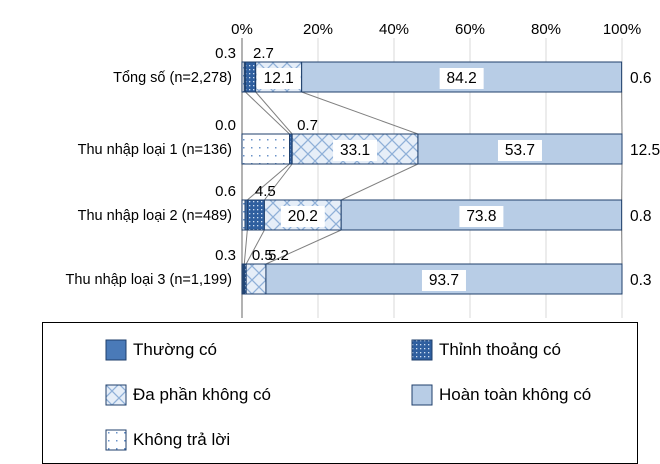 This screenshot has width=660, height=464. I want to click on legend-label: Hoàn toàn không có, so click(515, 394).